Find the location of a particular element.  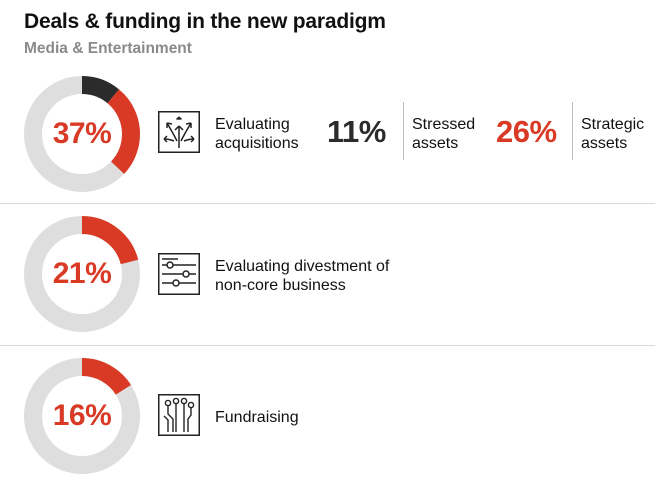

stat-label-strategic: Strategic assets is located at coordinates (612, 134).